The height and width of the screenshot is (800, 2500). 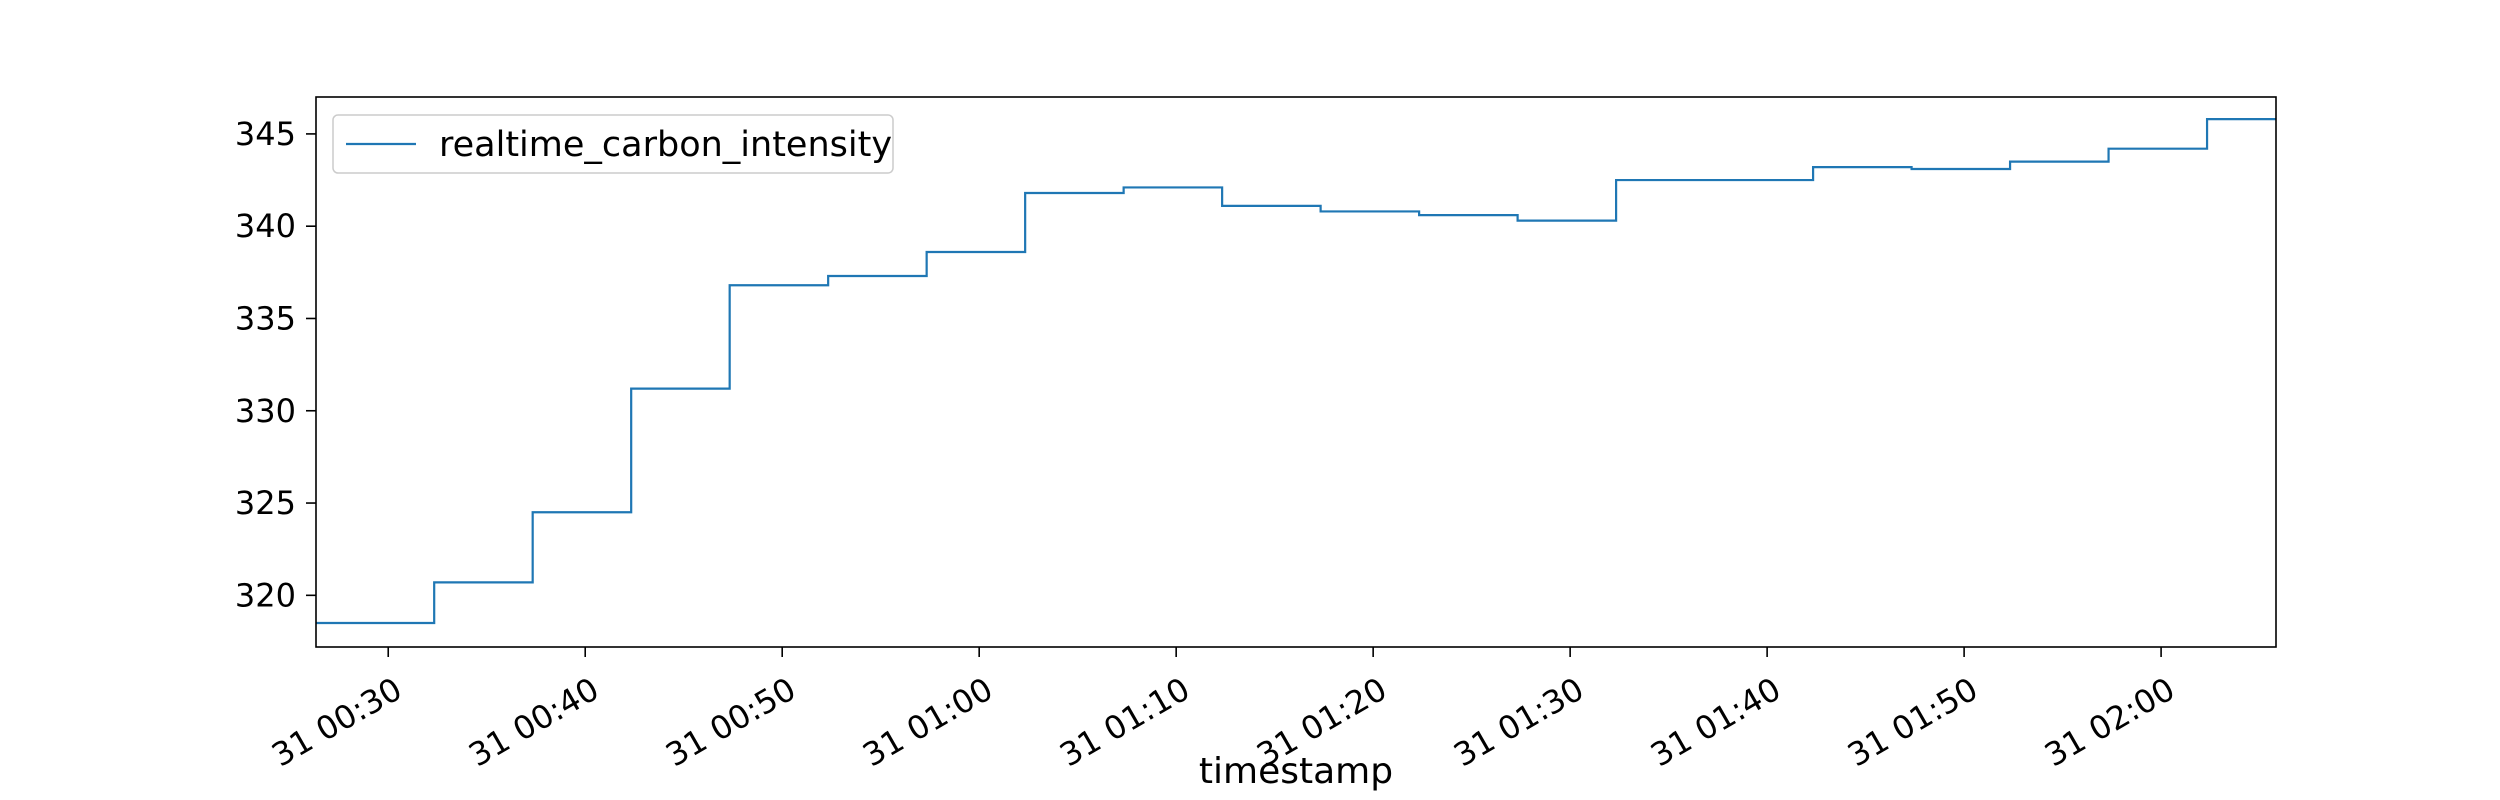 I want to click on legend: realtime_carbon_intensity, so click(x=613, y=144).